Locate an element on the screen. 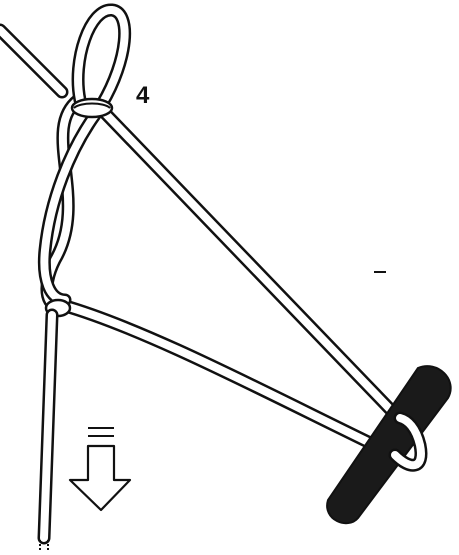 The height and width of the screenshot is (555, 459). knot-wrap is located at coordinates (92, 108).